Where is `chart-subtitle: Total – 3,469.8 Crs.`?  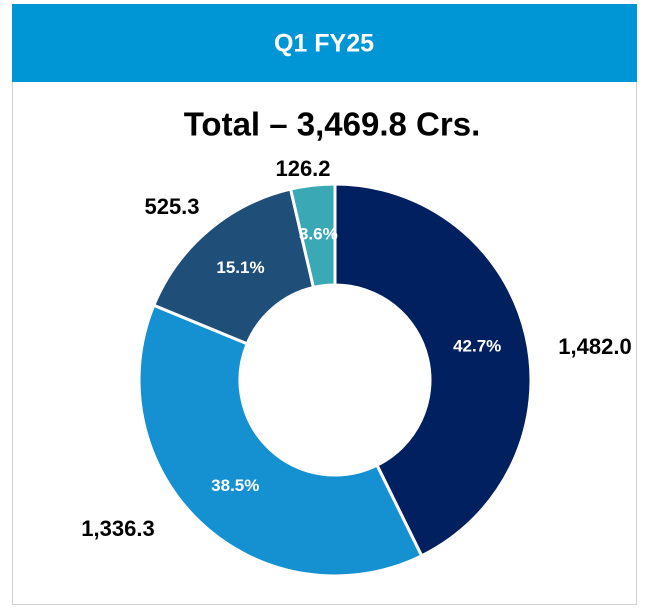
chart-subtitle: Total – 3,469.8 Crs. is located at coordinates (332, 124).